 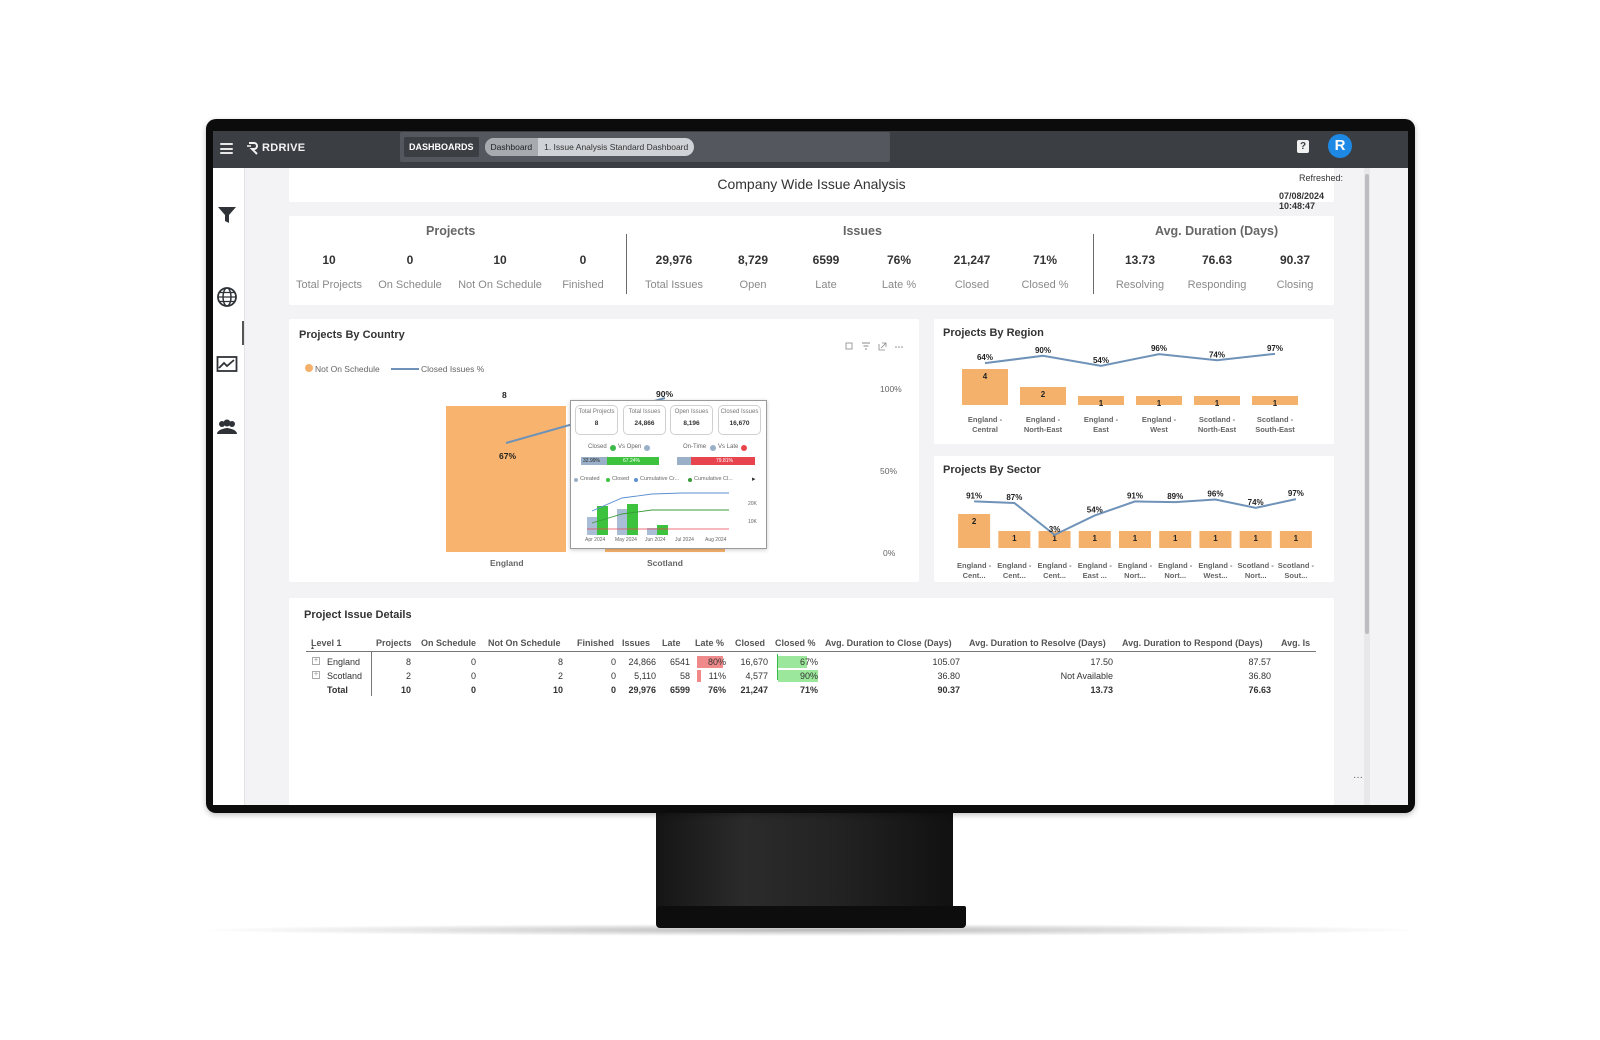 What do you see at coordinates (888, 643) in the screenshot?
I see `table-column-header: Avg. Duration to Close (Days)` at bounding box center [888, 643].